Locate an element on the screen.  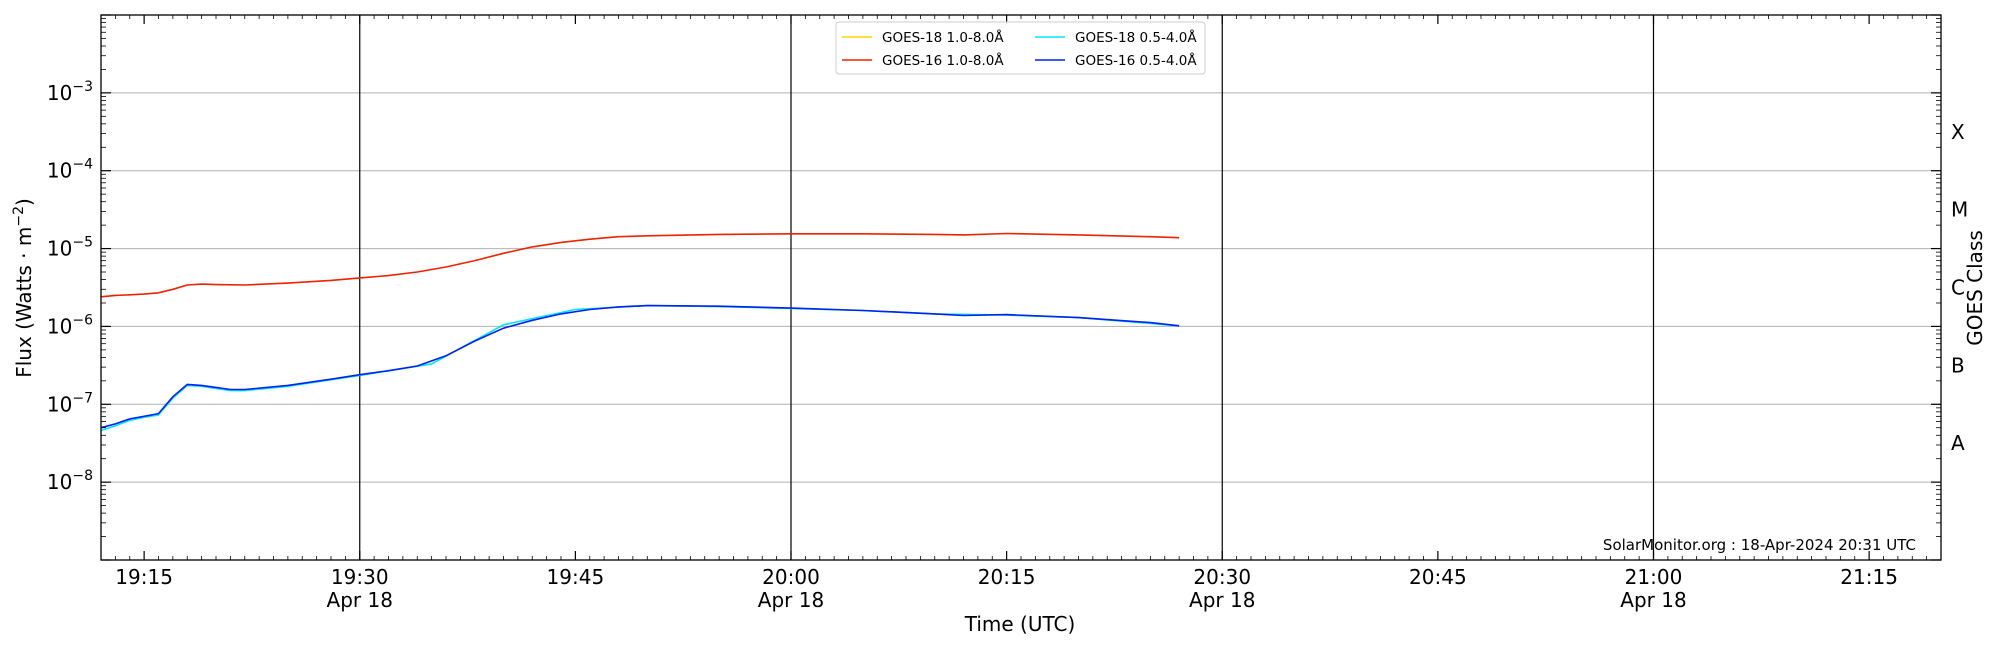
y-tick-exponent: −5 is located at coordinates (82, 243).